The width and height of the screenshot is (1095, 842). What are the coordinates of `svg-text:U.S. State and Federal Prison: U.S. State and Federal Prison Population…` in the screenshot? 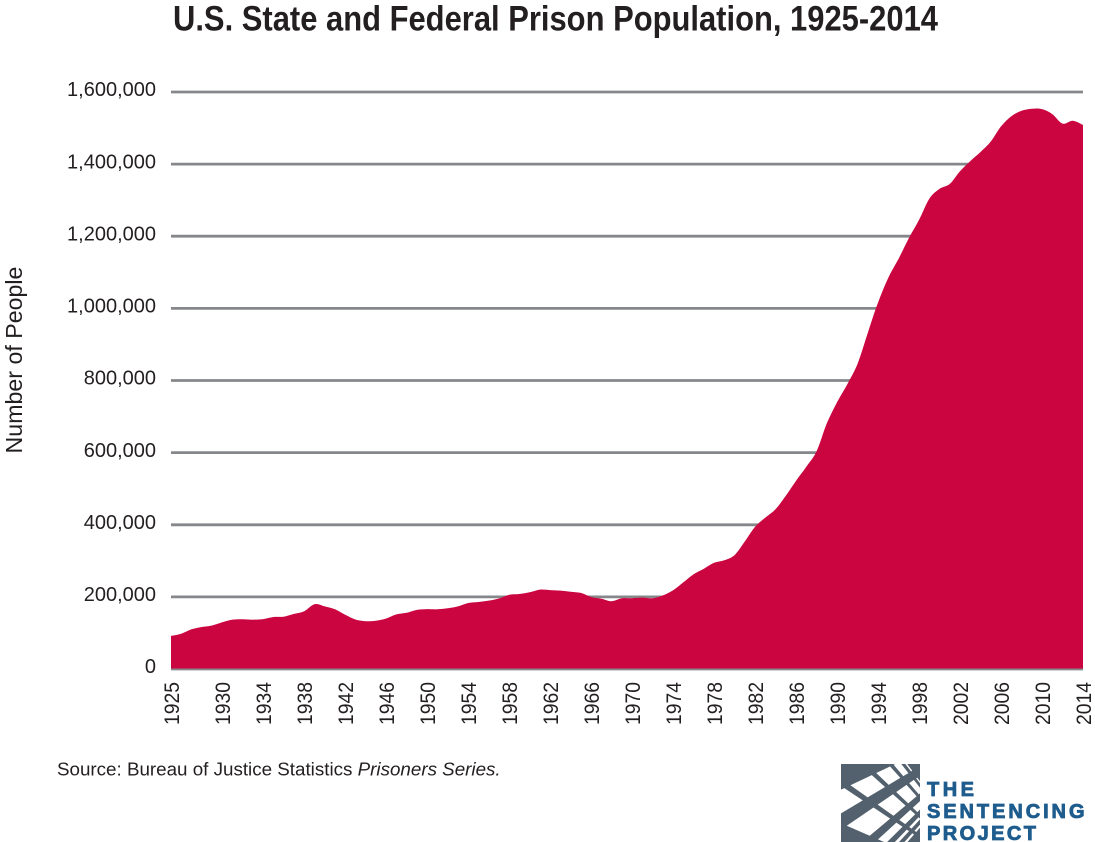 It's located at (555, 19).